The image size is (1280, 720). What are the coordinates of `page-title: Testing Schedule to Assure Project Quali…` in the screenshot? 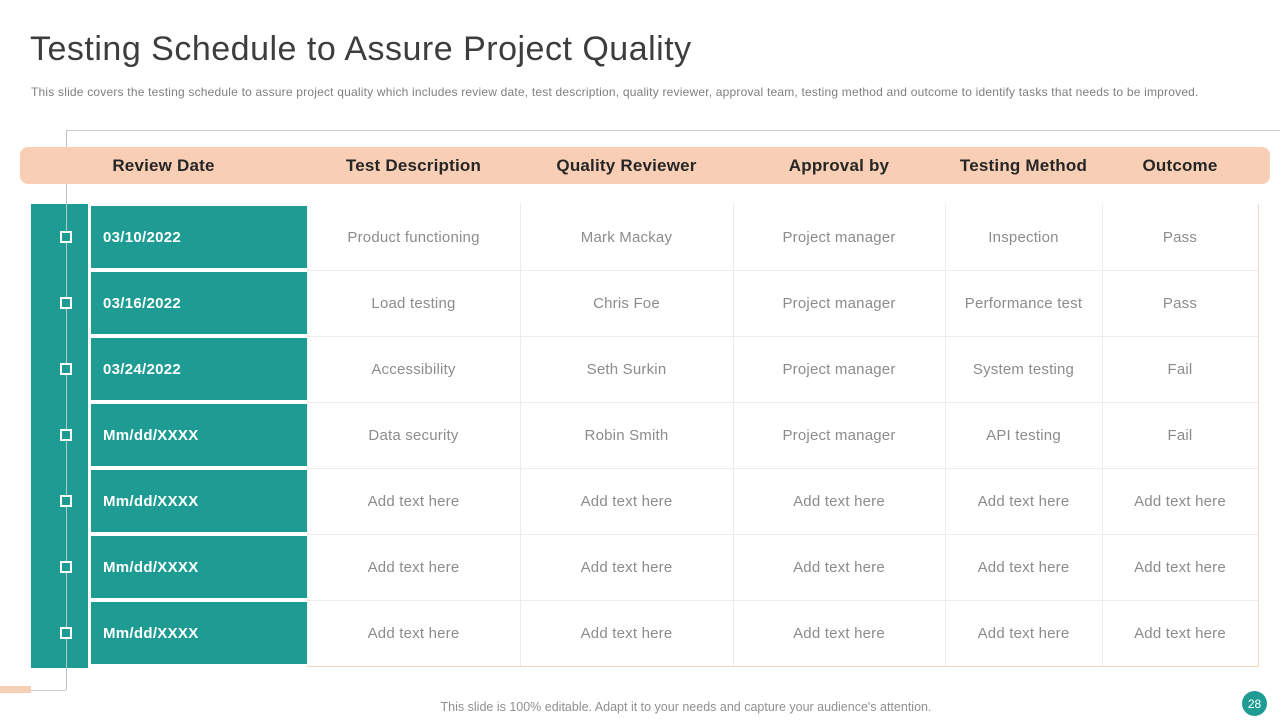 It's located at (361, 49).